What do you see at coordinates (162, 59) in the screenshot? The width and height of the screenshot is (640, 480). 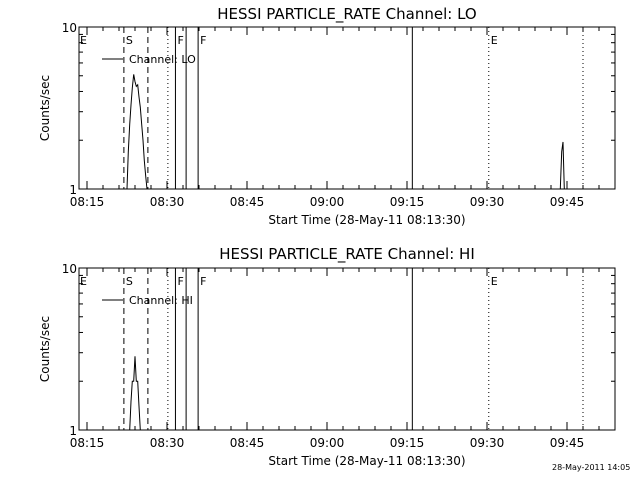 I see `legend-label: Channel: LO` at bounding box center [162, 59].